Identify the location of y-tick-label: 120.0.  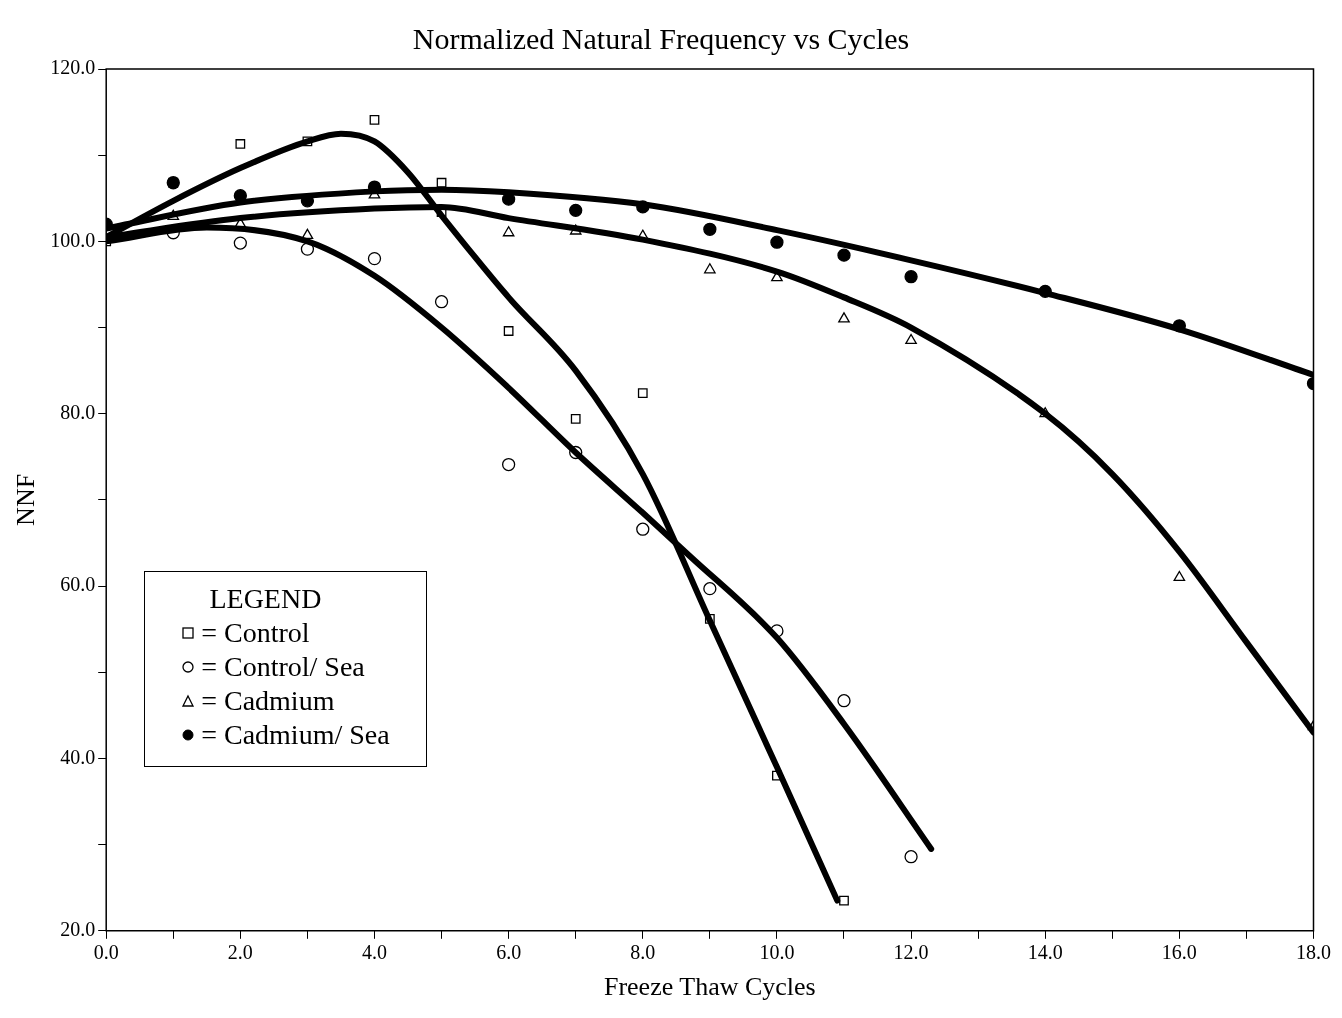
(73, 67).